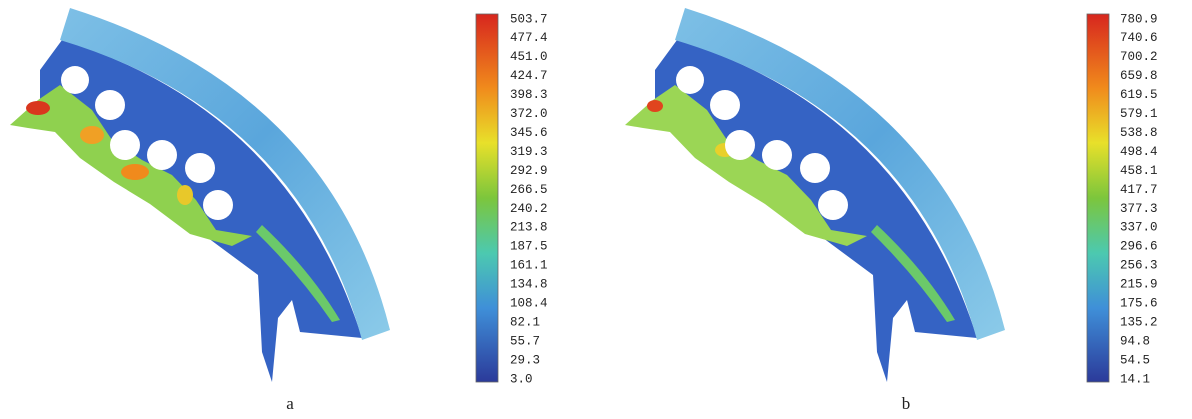 This screenshot has height=419, width=1192. What do you see at coordinates (1135, 379) in the screenshot?
I see `scale-label: 14.1` at bounding box center [1135, 379].